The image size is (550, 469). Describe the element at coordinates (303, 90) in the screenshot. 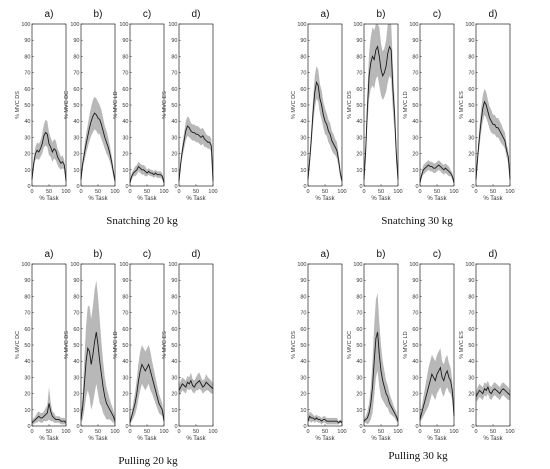

I see `panel-2-a-ytick-label: 60` at that location.